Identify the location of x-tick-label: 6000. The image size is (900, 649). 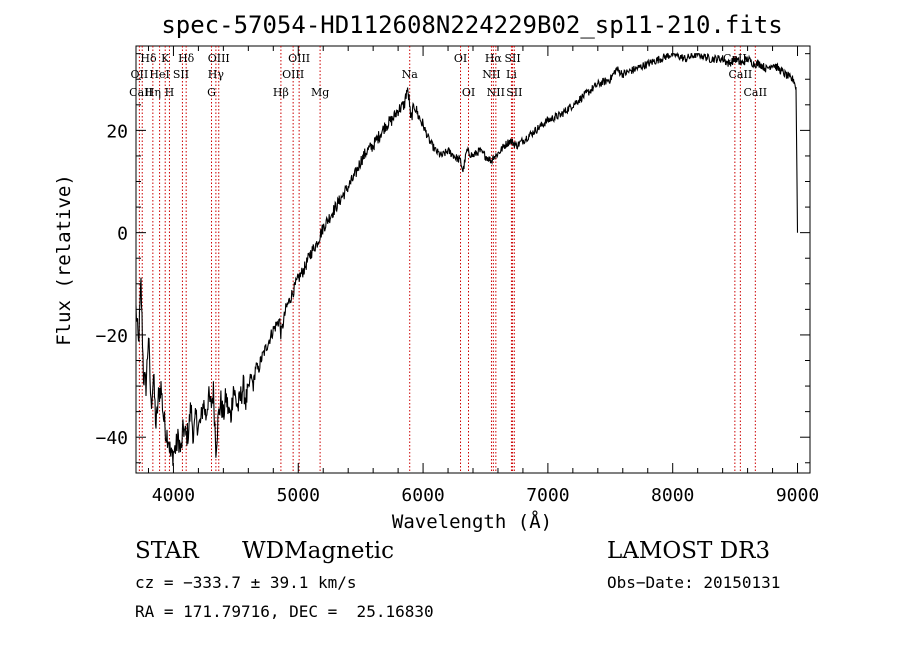
(422, 495).